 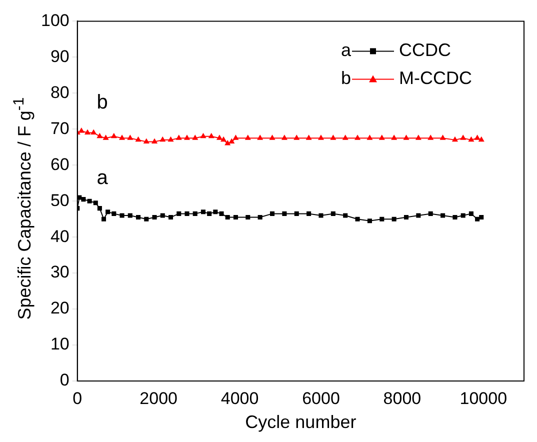 I want to click on annotation: b, so click(x=102, y=102).